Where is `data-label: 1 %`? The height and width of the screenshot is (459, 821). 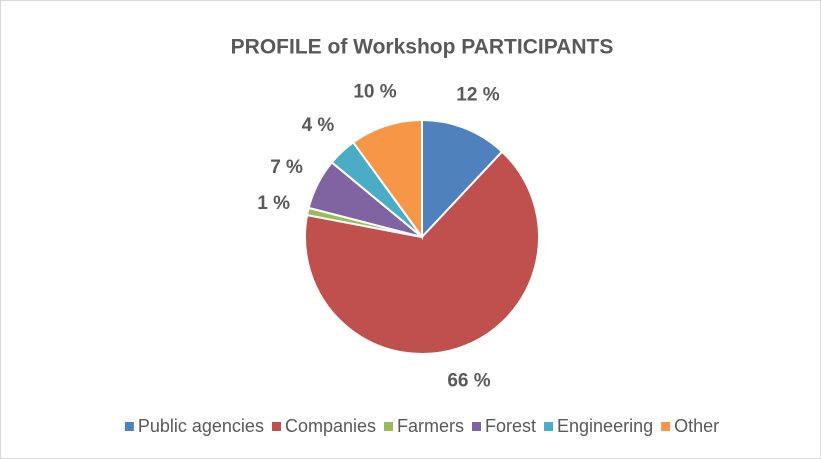 data-label: 1 % is located at coordinates (273, 203).